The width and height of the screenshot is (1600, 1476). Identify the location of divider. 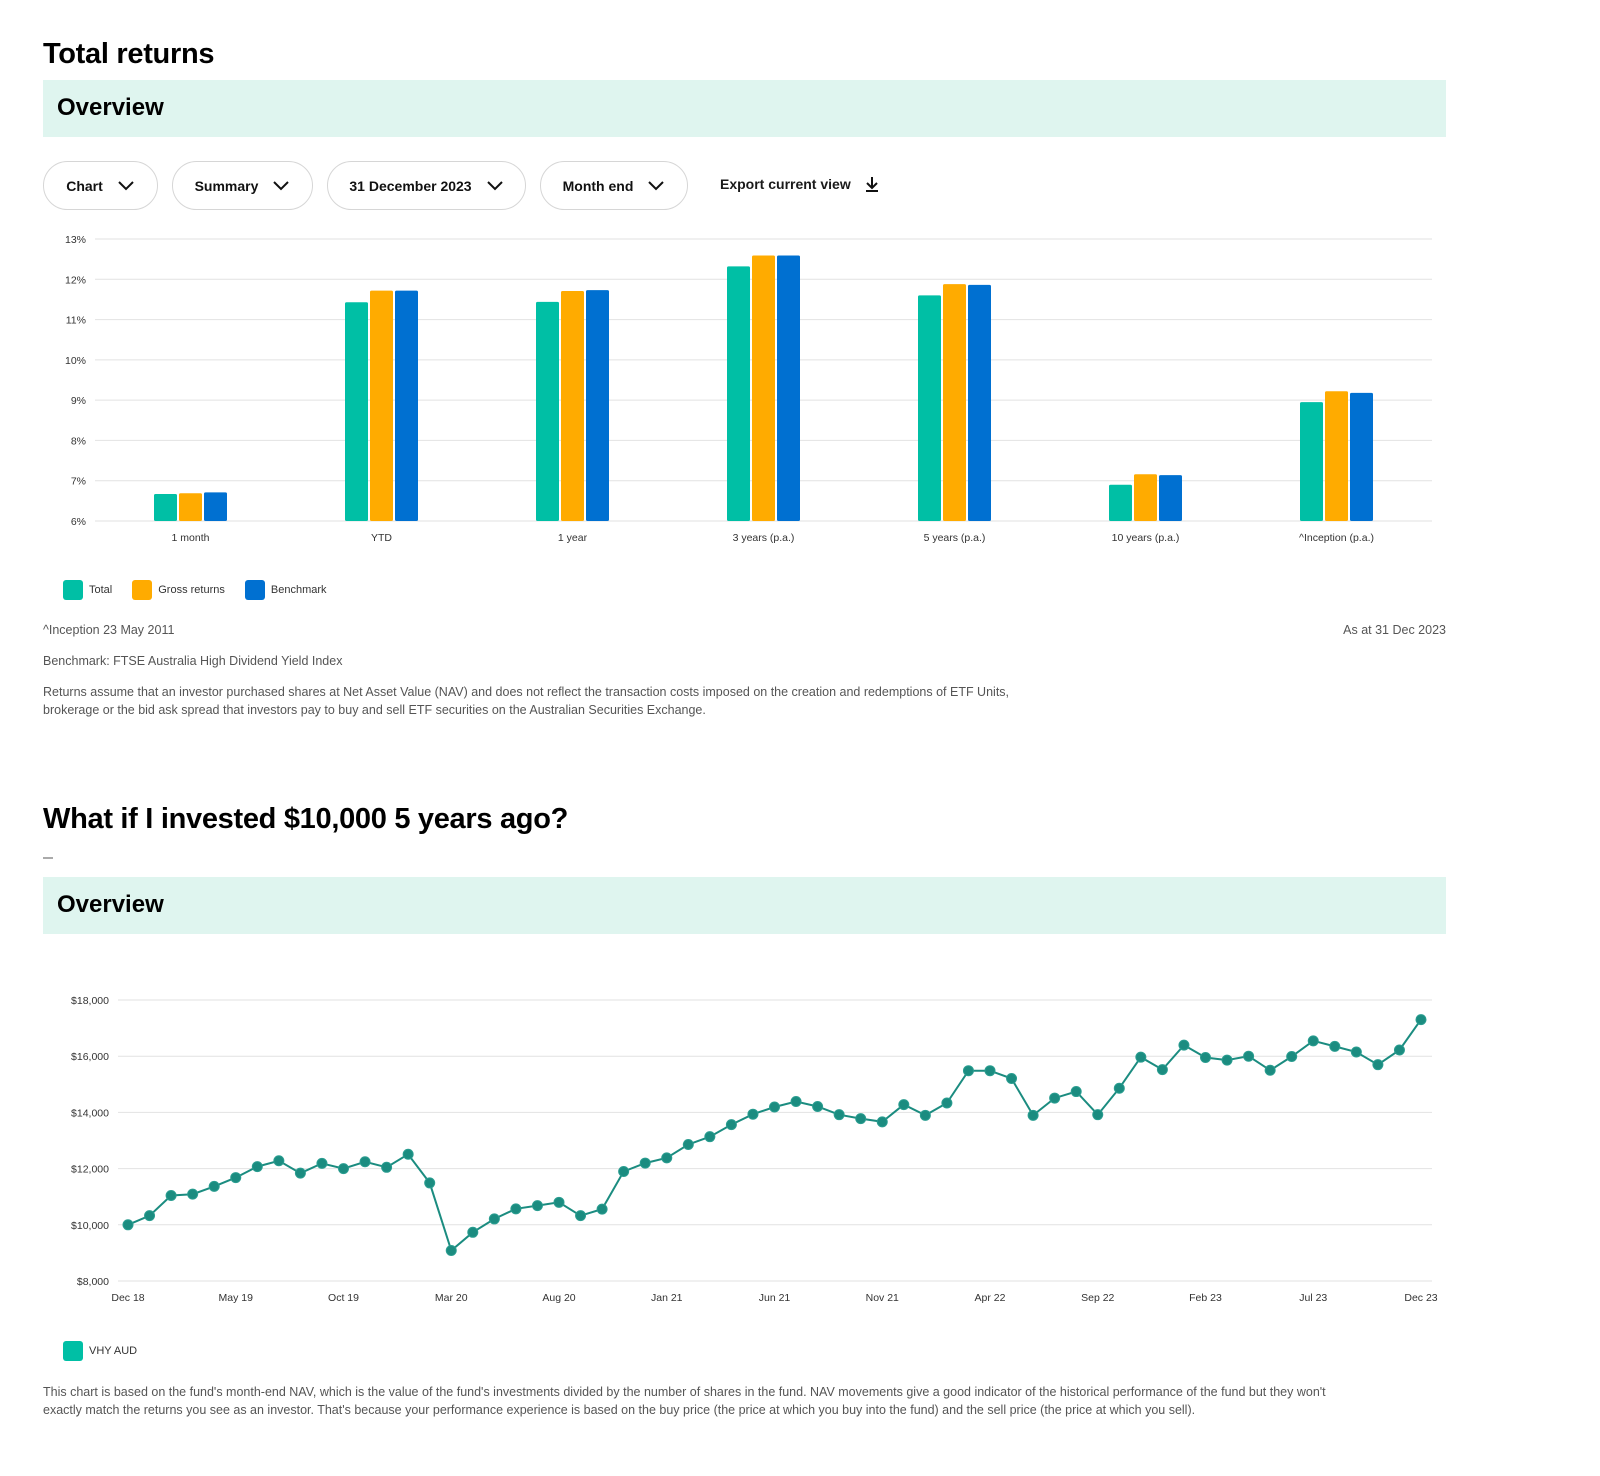
(48, 858).